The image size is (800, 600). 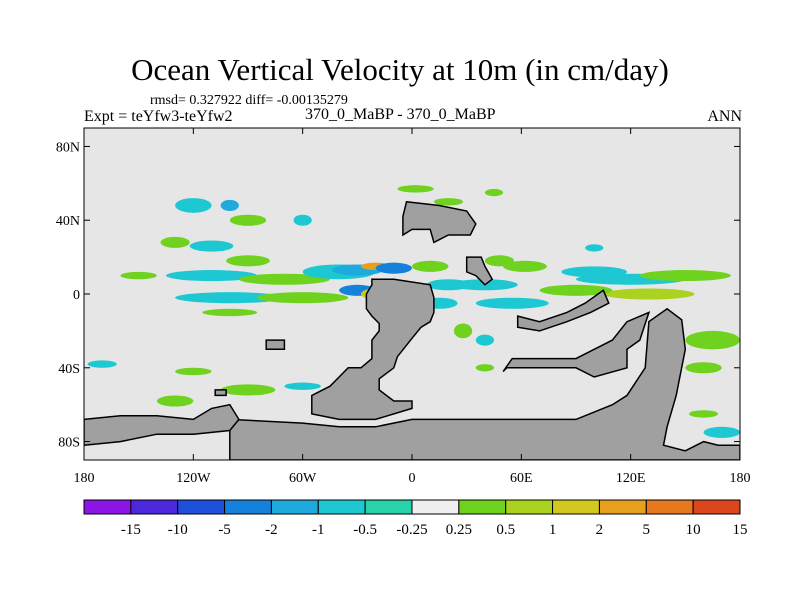 I want to click on x-tick-label: 60E, so click(x=521, y=478).